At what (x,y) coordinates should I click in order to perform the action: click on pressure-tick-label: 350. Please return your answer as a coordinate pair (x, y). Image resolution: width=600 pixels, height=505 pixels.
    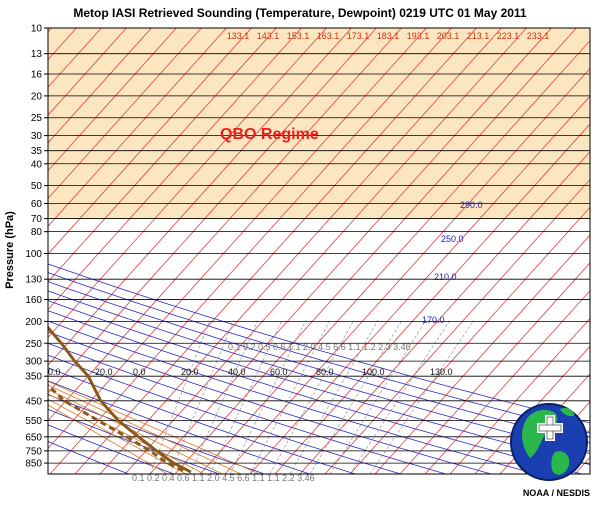
    Looking at the image, I should click on (33, 377).